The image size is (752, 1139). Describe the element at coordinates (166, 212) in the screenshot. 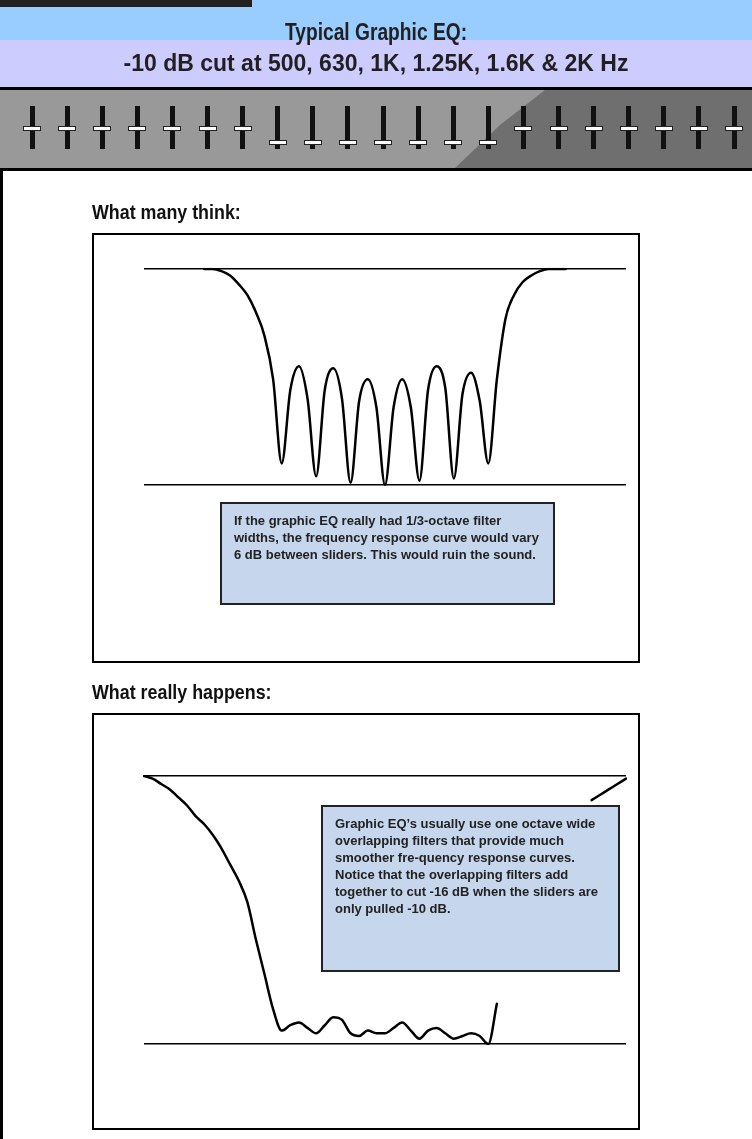

I see `chart-title: What many think:` at that location.